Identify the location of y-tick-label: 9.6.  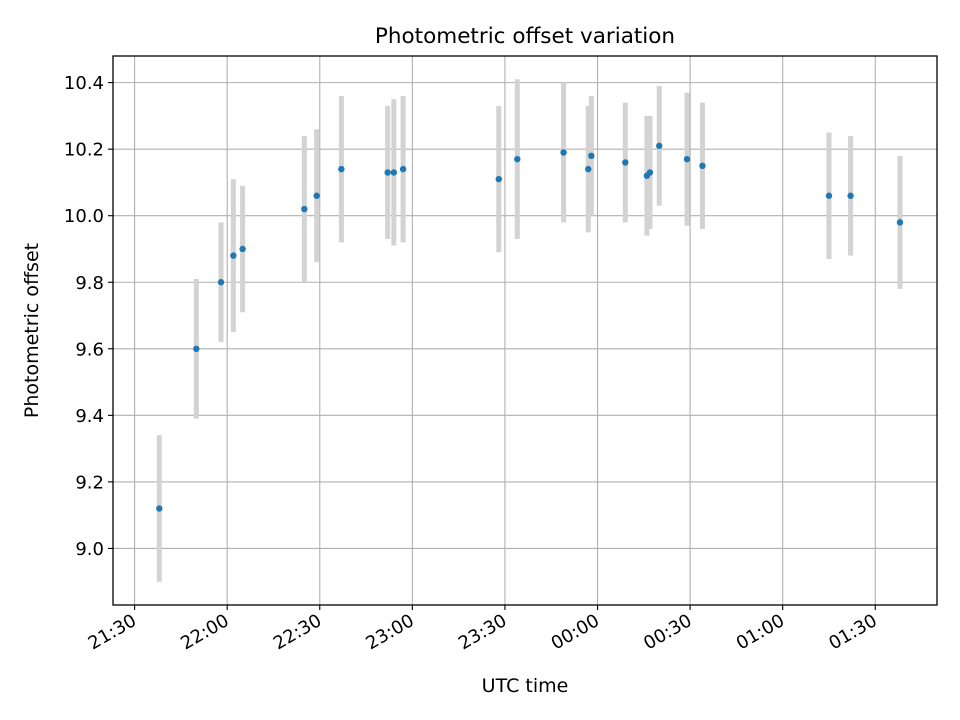
(89, 349).